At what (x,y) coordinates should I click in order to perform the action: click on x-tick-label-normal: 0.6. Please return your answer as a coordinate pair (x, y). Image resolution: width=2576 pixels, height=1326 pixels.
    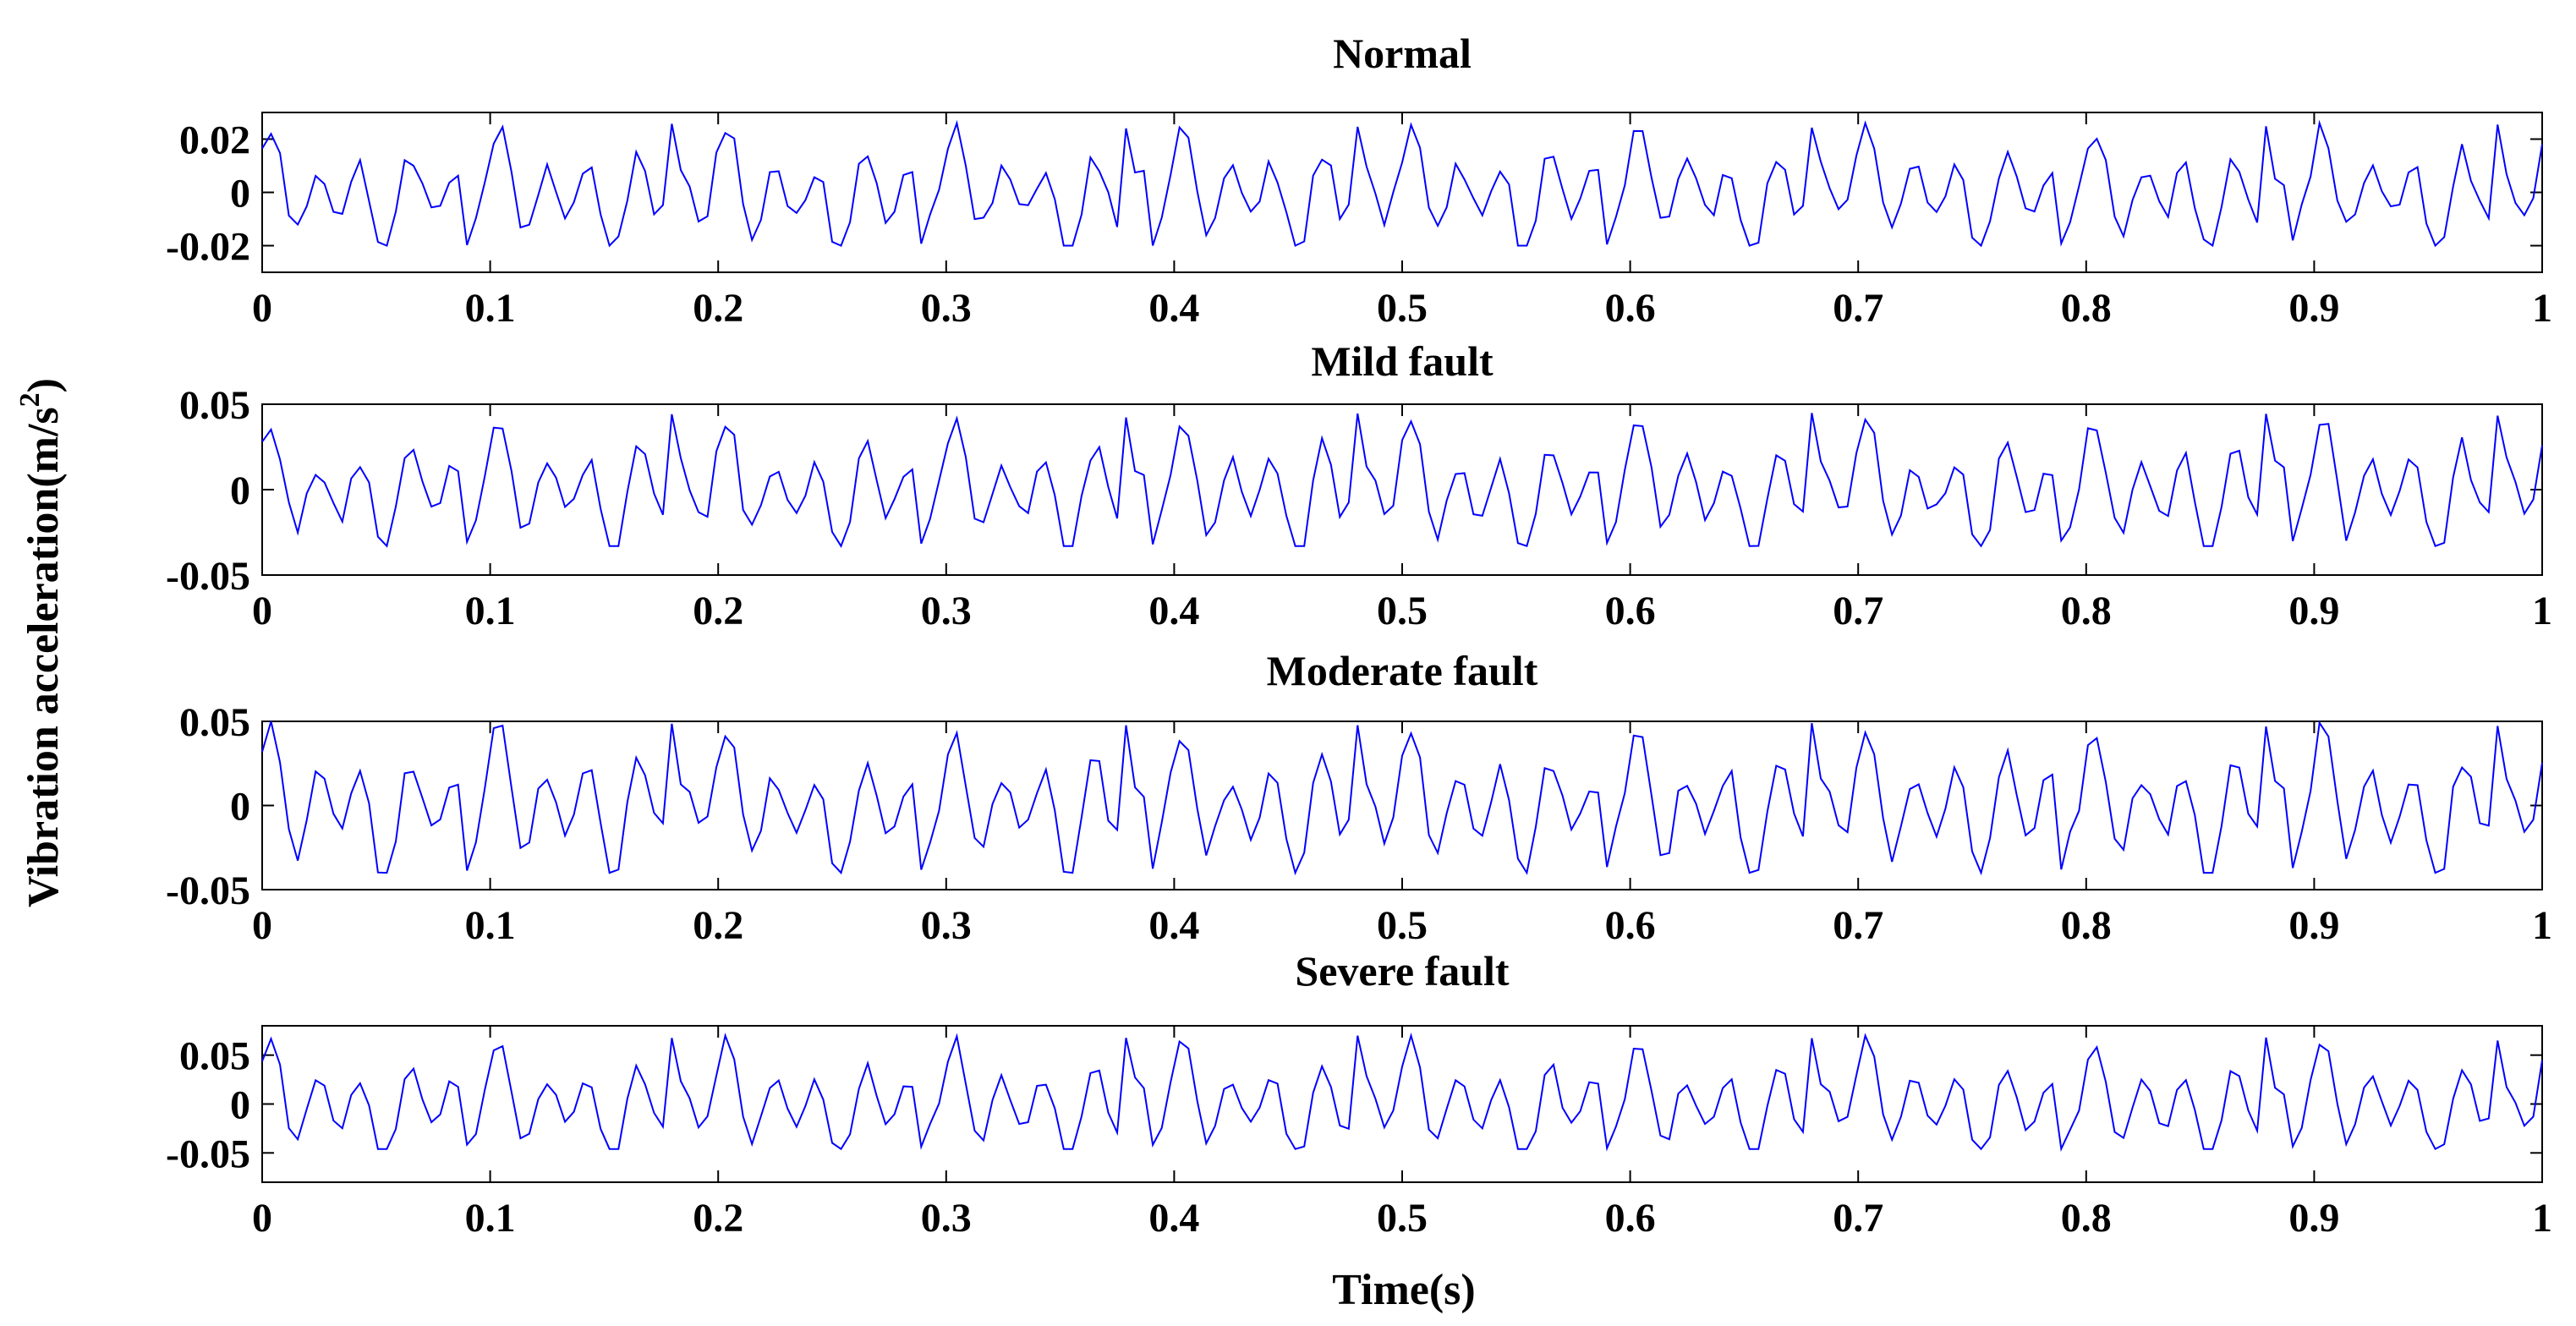
    Looking at the image, I should click on (1630, 308).